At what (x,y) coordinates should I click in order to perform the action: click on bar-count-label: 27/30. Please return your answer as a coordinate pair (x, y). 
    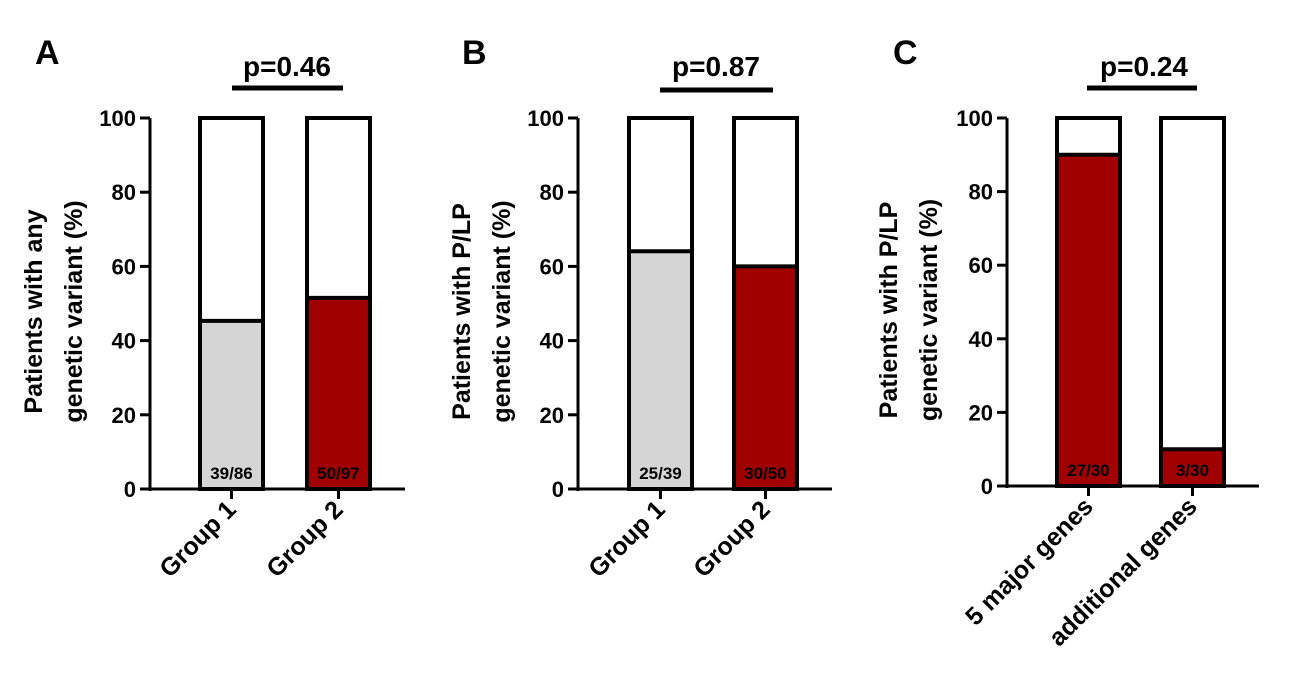
    Looking at the image, I should click on (1088, 470).